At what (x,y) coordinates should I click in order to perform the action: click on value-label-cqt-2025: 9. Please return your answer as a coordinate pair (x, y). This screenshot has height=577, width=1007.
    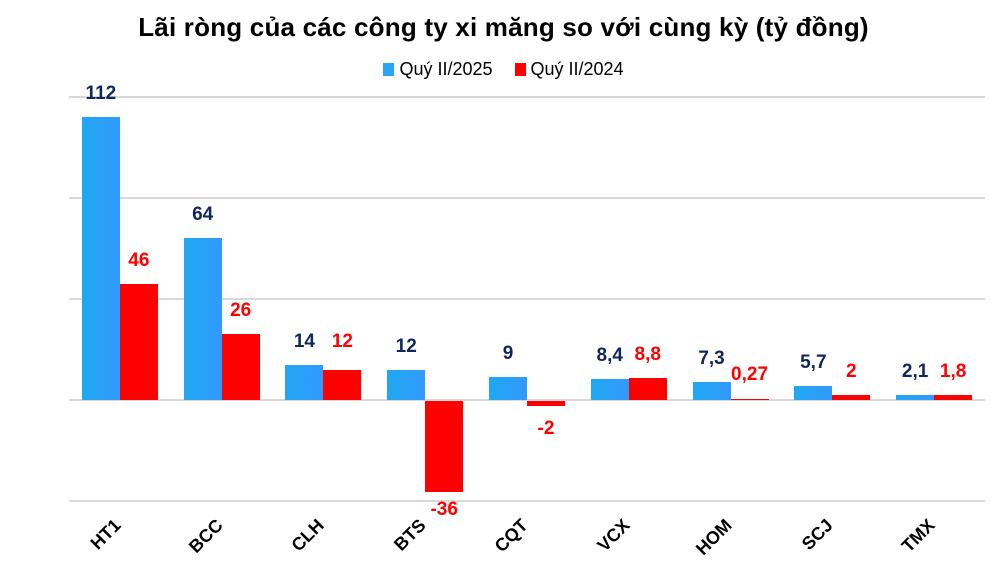
    Looking at the image, I should click on (508, 354).